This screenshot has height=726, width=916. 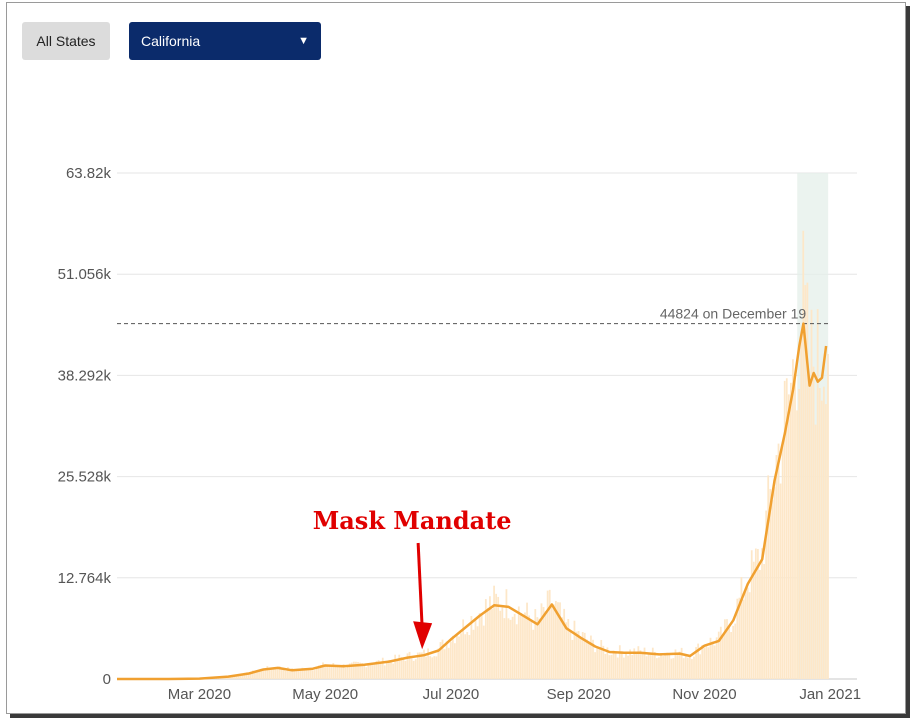 What do you see at coordinates (830, 694) in the screenshot?
I see `x-tick-label: Jan 2021` at bounding box center [830, 694].